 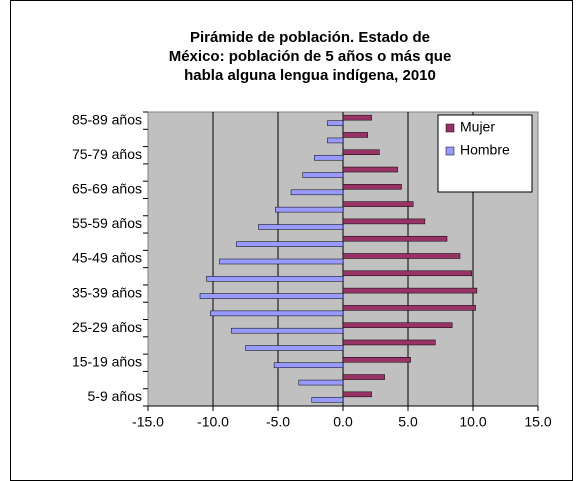 I want to click on y-tick-label: 5-9 años, so click(x=115, y=396).